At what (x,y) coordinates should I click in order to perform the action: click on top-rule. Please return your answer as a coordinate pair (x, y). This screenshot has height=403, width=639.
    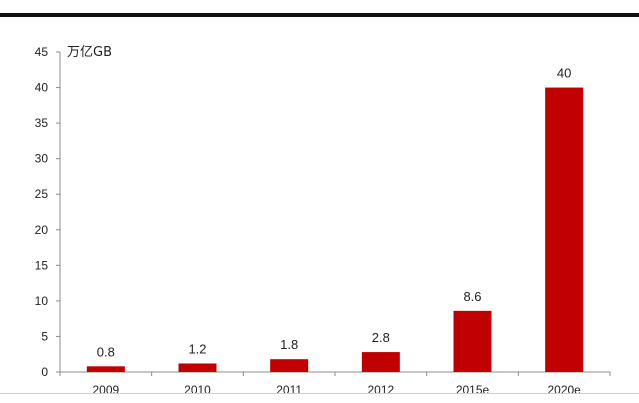
    Looking at the image, I should click on (319, 15).